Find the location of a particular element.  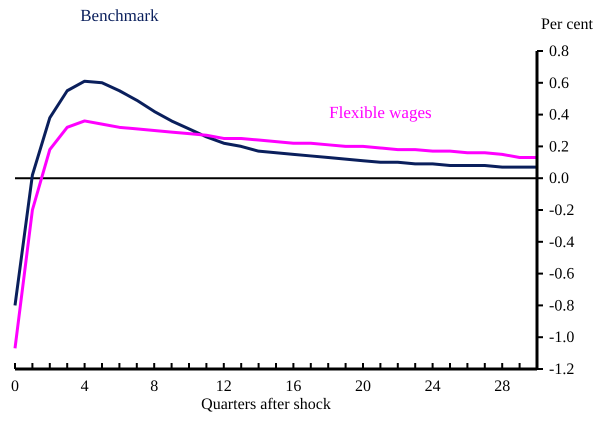

x-tick-label: 8 is located at coordinates (154, 386).